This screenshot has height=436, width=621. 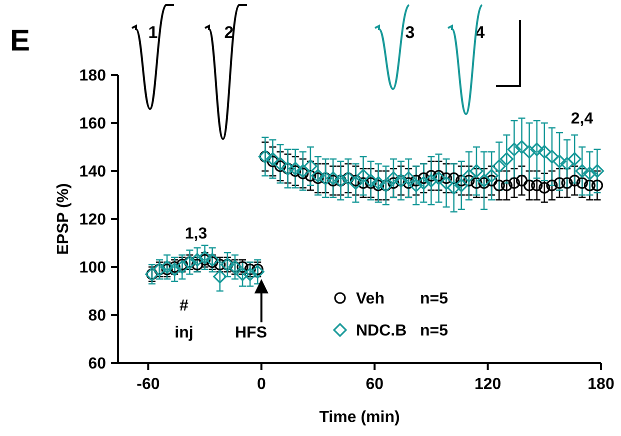 I want to click on annotation: #, so click(x=184, y=306).